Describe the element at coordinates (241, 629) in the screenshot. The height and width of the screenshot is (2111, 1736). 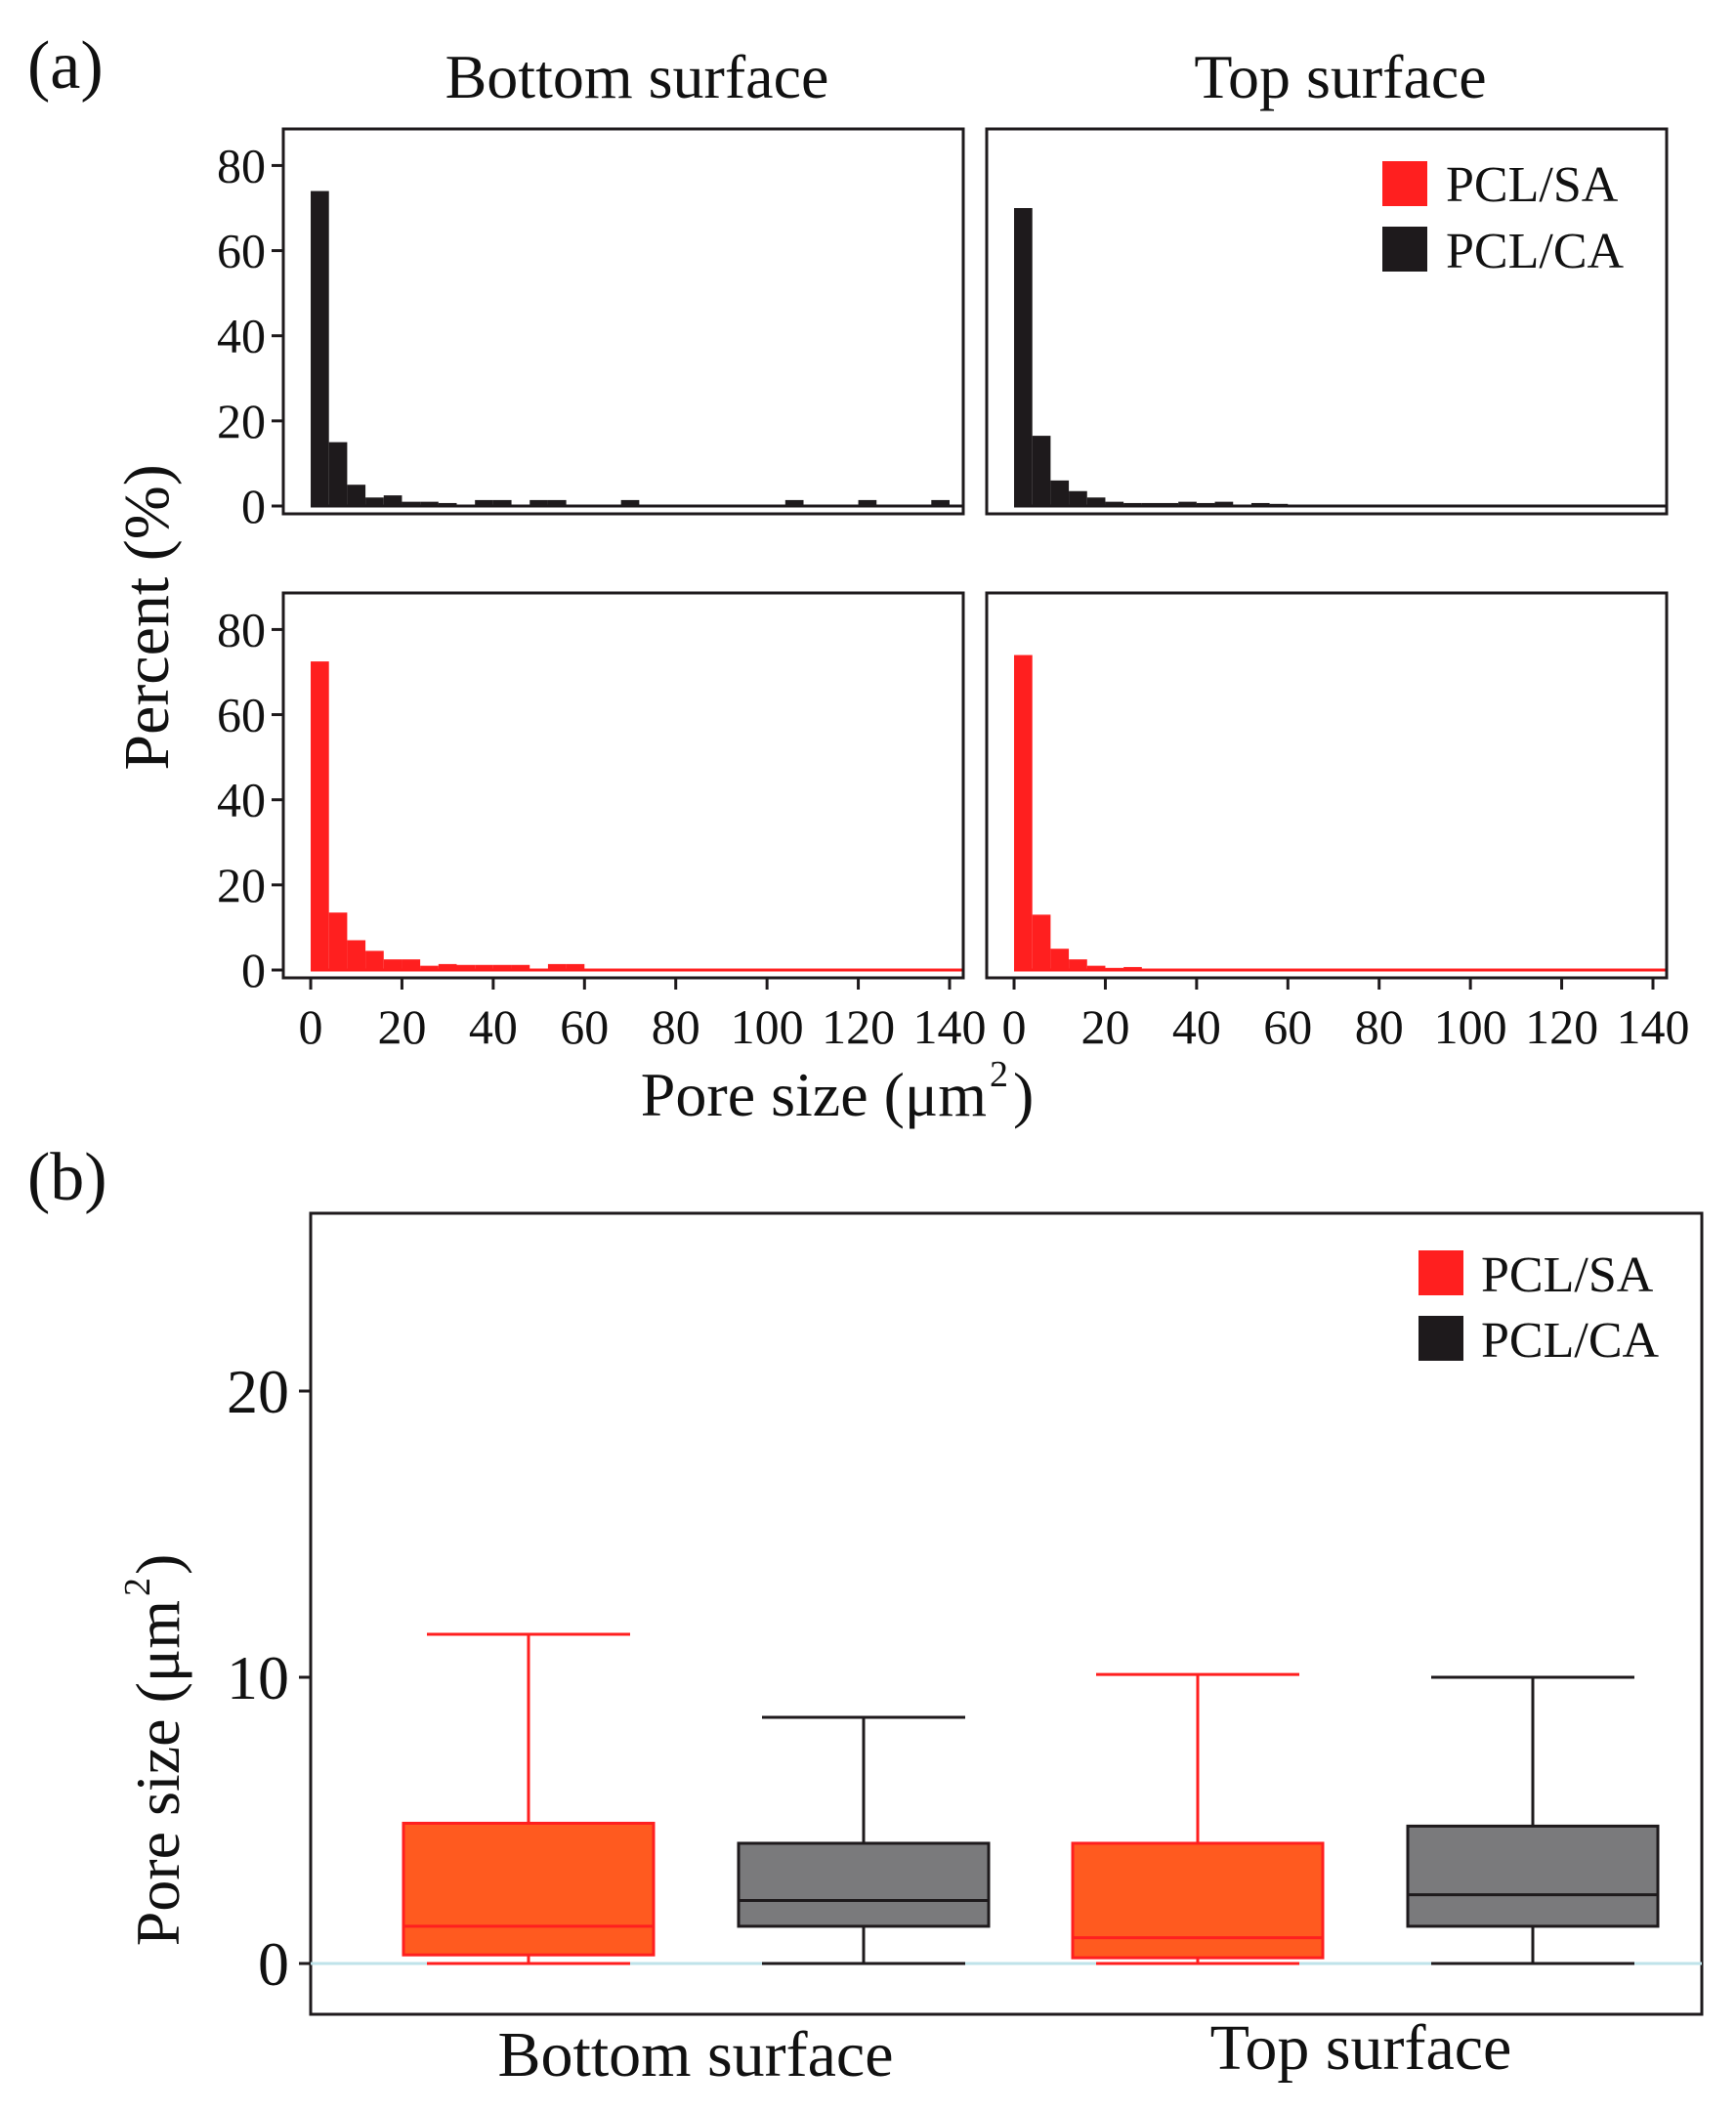
I see `y-tick-label: 80` at that location.